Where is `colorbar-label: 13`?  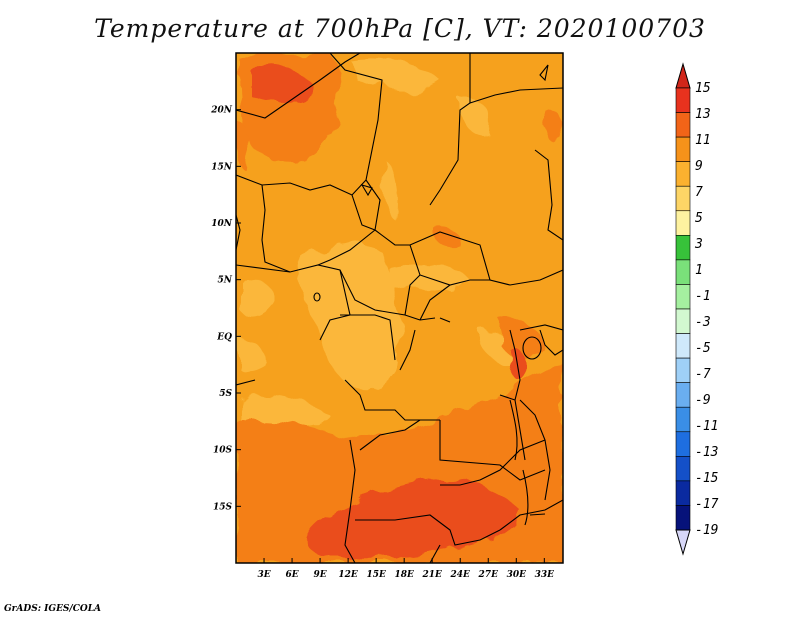 colorbar-label: 13 is located at coordinates (703, 114).